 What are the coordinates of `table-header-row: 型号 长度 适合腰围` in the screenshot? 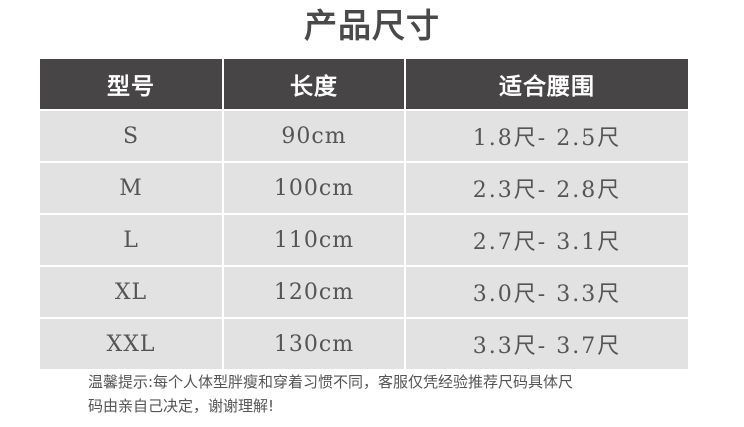 It's located at (364, 84).